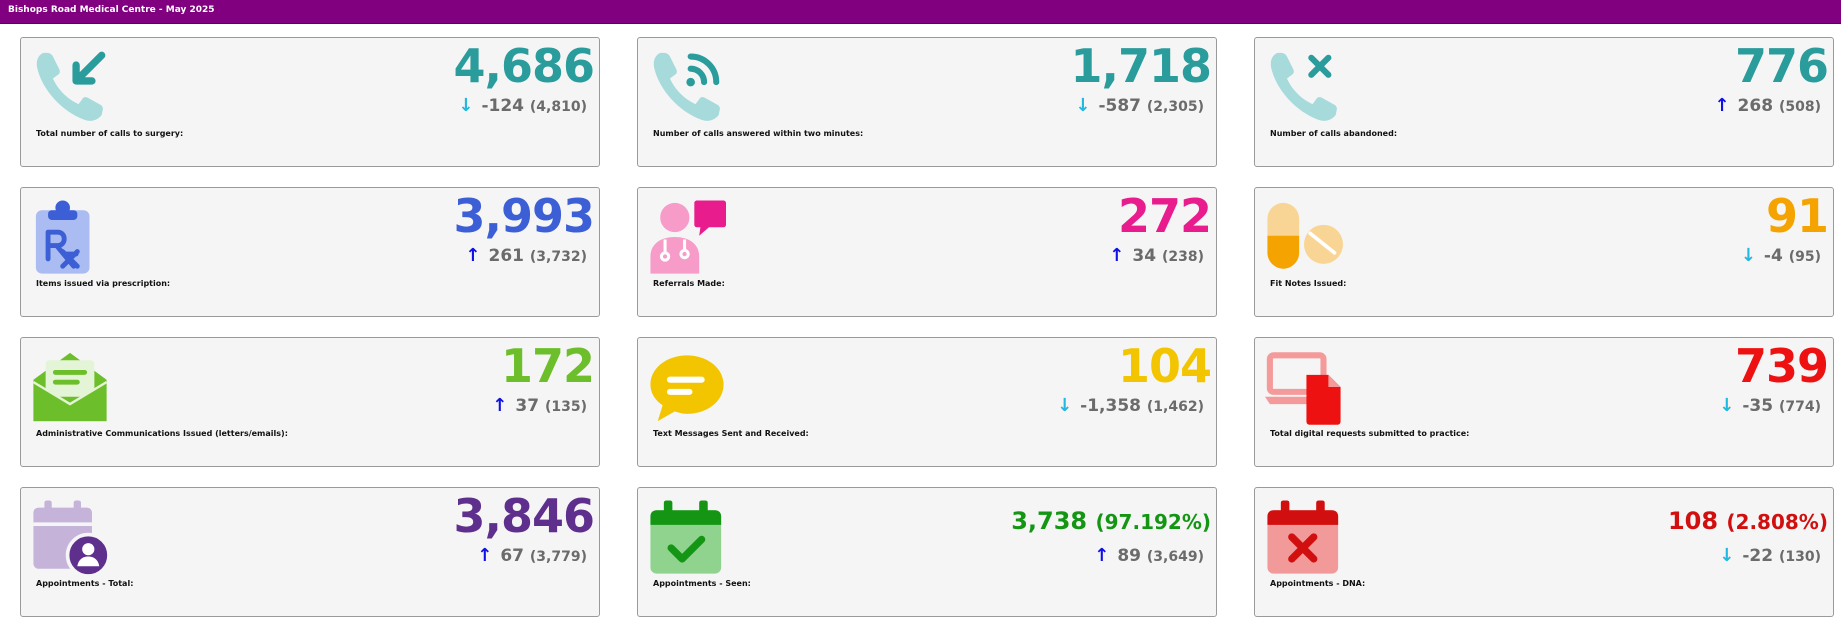 Image resolution: width=1841 pixels, height=625 pixels. Describe the element at coordinates (687, 87) in the screenshot. I see `phone-signal-icon` at that location.